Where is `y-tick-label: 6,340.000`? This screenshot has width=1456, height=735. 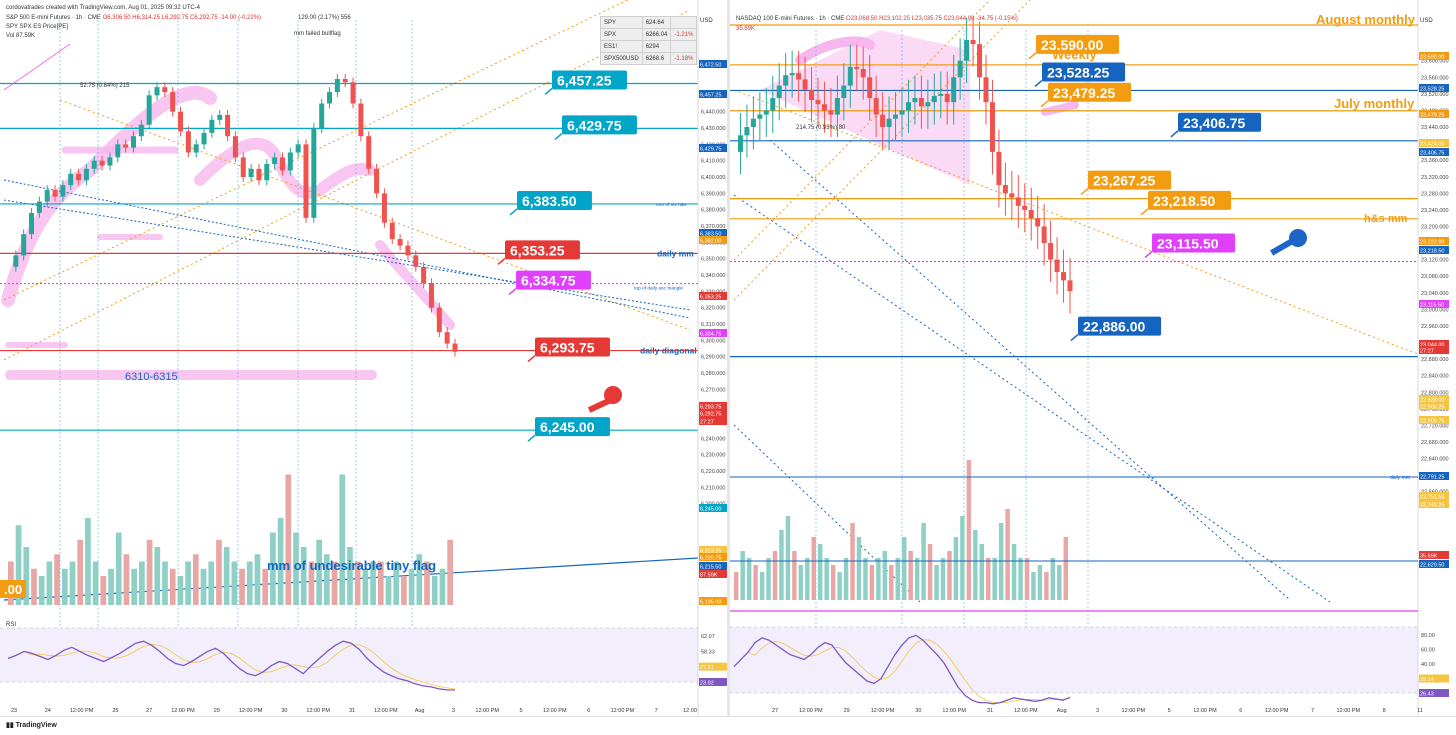
y-tick-label: 6,340.000 is located at coordinates (713, 276).